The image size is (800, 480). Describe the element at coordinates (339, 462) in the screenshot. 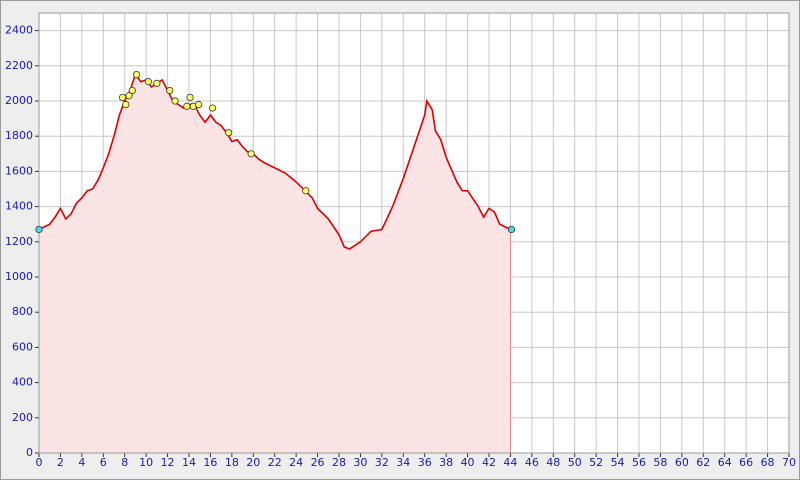

I see `x-tick-label: 28` at that location.